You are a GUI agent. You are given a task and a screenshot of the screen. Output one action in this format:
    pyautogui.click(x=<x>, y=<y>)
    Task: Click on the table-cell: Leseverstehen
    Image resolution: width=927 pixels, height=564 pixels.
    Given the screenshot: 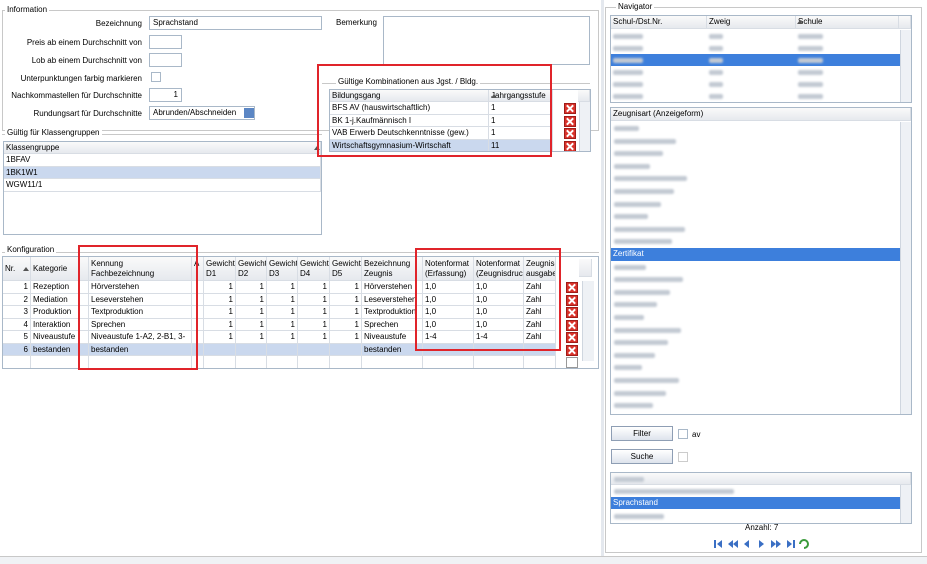 What is the action you would take?
    pyautogui.click(x=140, y=299)
    